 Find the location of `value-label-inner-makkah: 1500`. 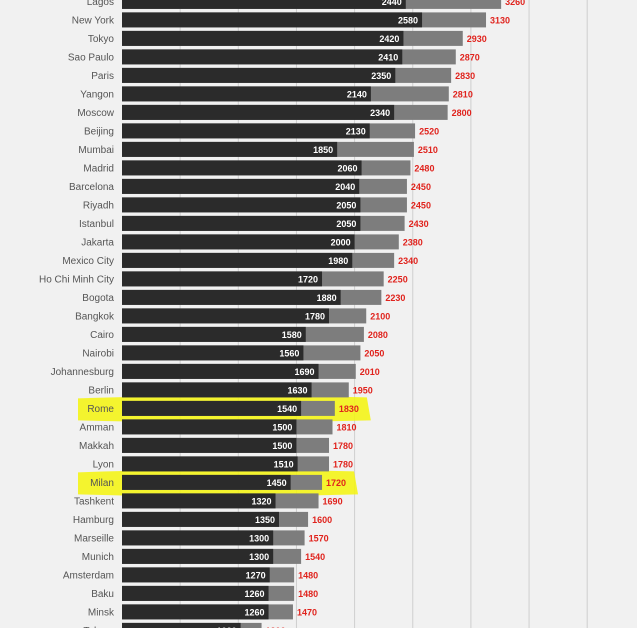

value-label-inner-makkah: 1500 is located at coordinates (282, 446).